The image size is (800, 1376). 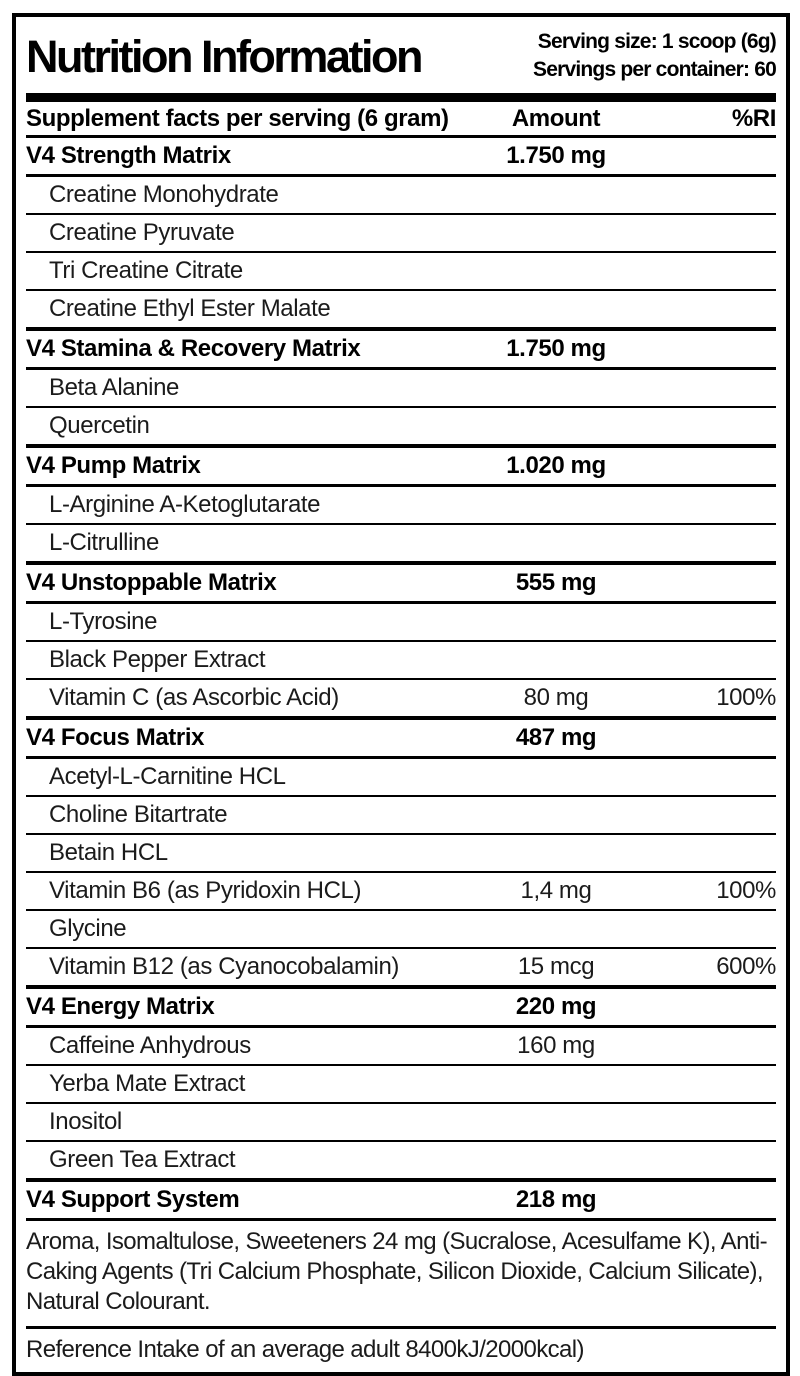 What do you see at coordinates (556, 1007) in the screenshot?
I see `section-amount: 220 mg` at bounding box center [556, 1007].